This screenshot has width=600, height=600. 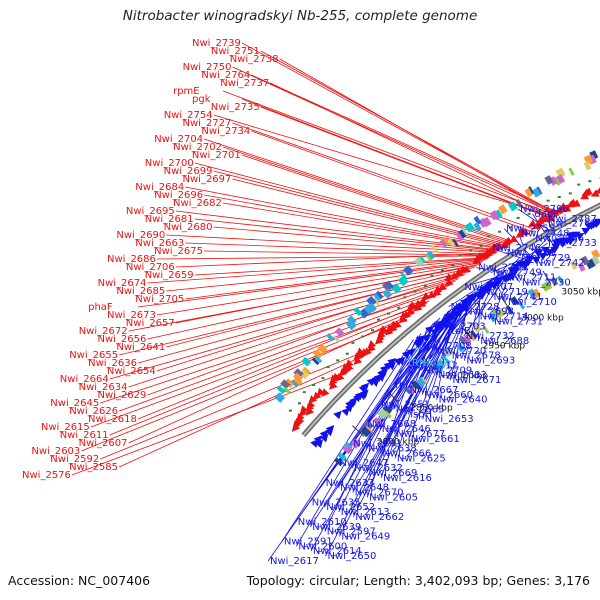 I want to click on forward-gene-label: Nwi_2739, so click(x=216, y=43).